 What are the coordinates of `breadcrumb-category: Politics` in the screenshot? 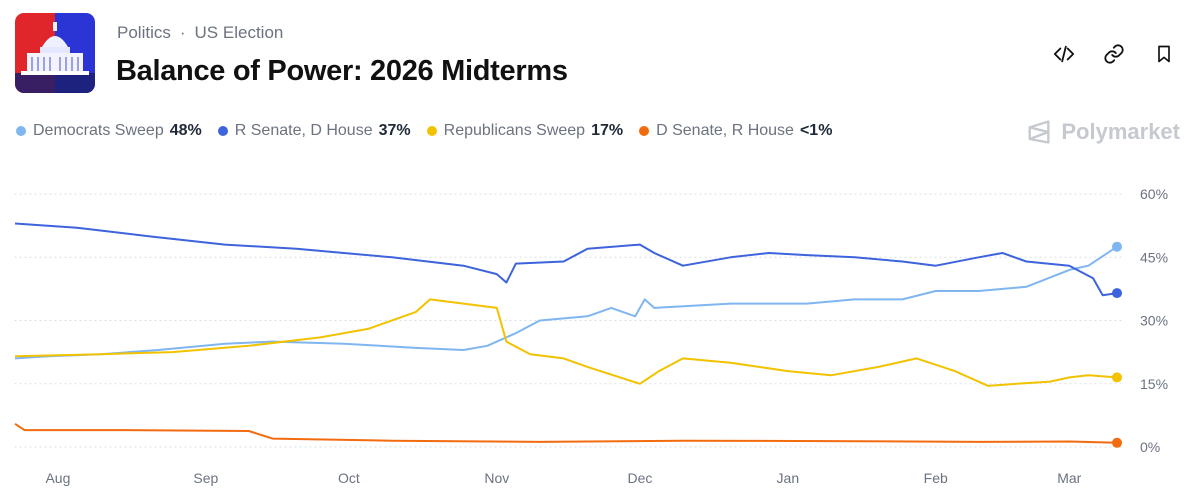 It's located at (144, 32).